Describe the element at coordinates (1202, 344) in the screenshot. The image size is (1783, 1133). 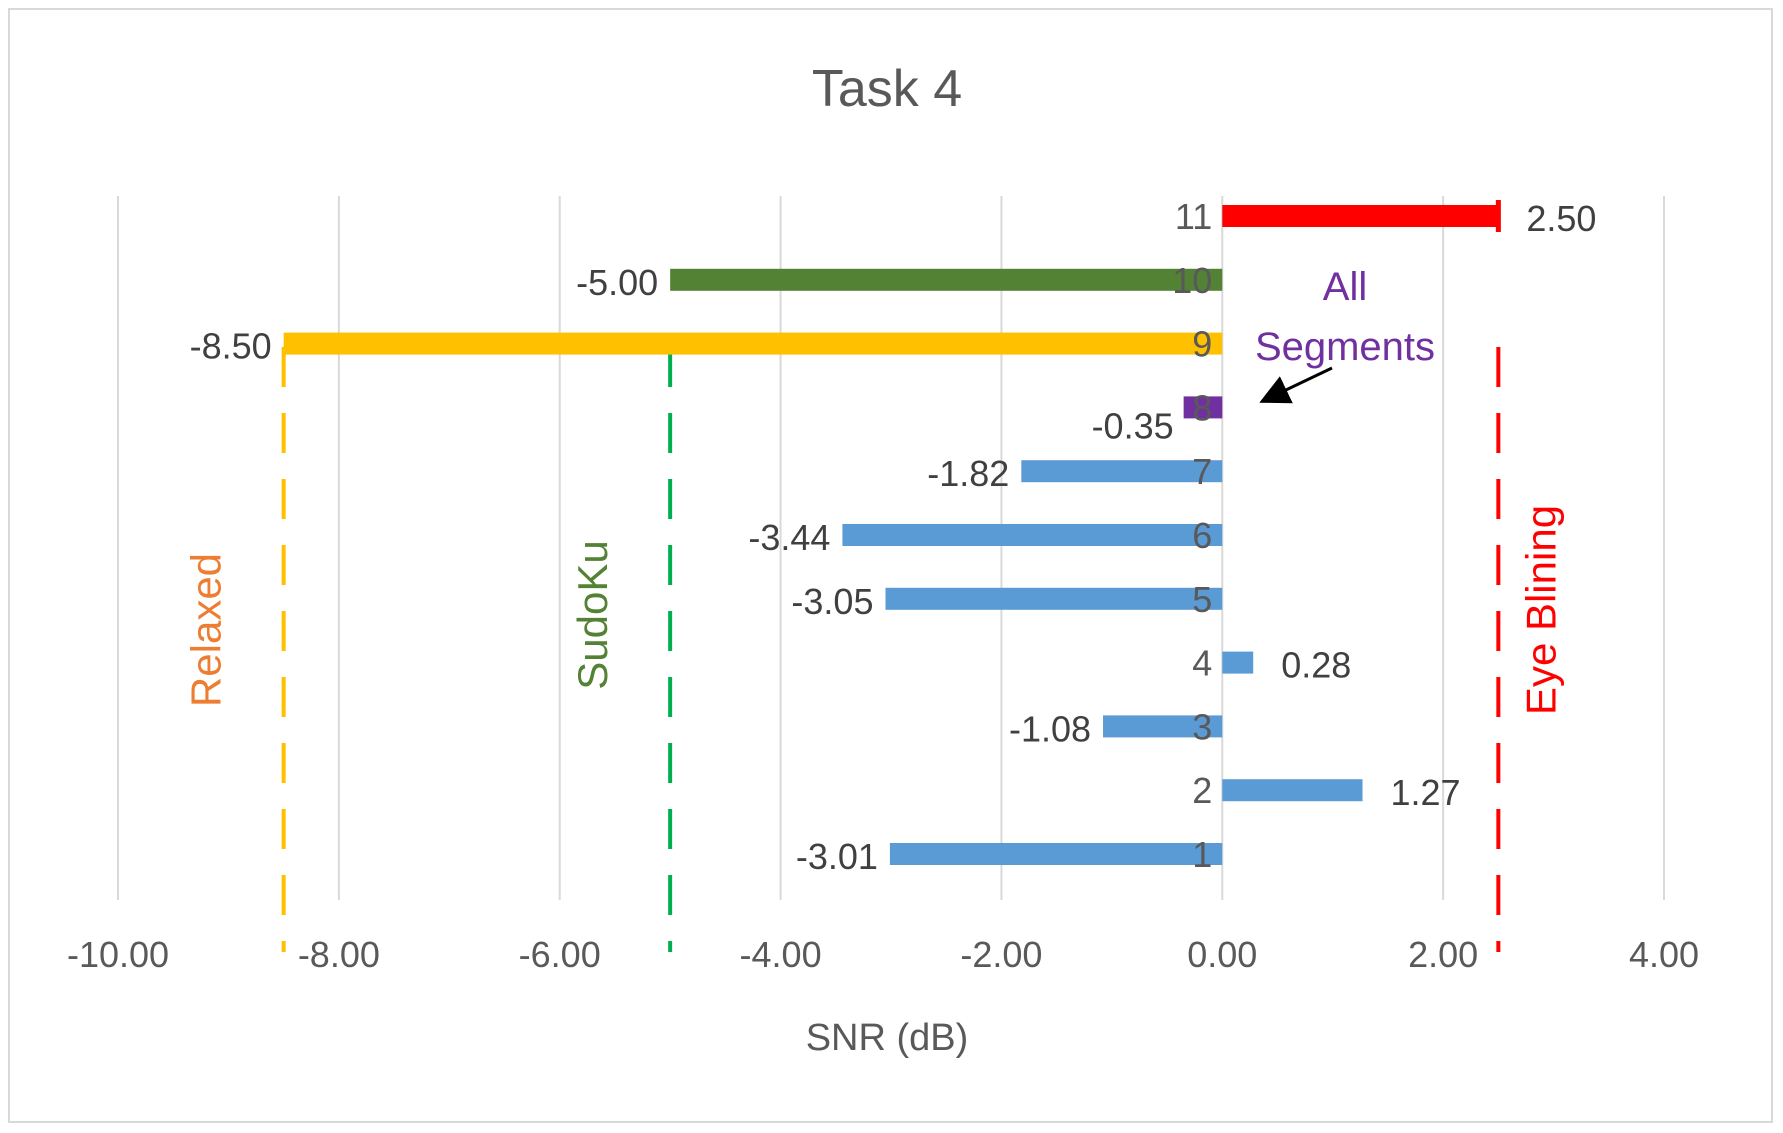
I see `category-label: 9` at that location.